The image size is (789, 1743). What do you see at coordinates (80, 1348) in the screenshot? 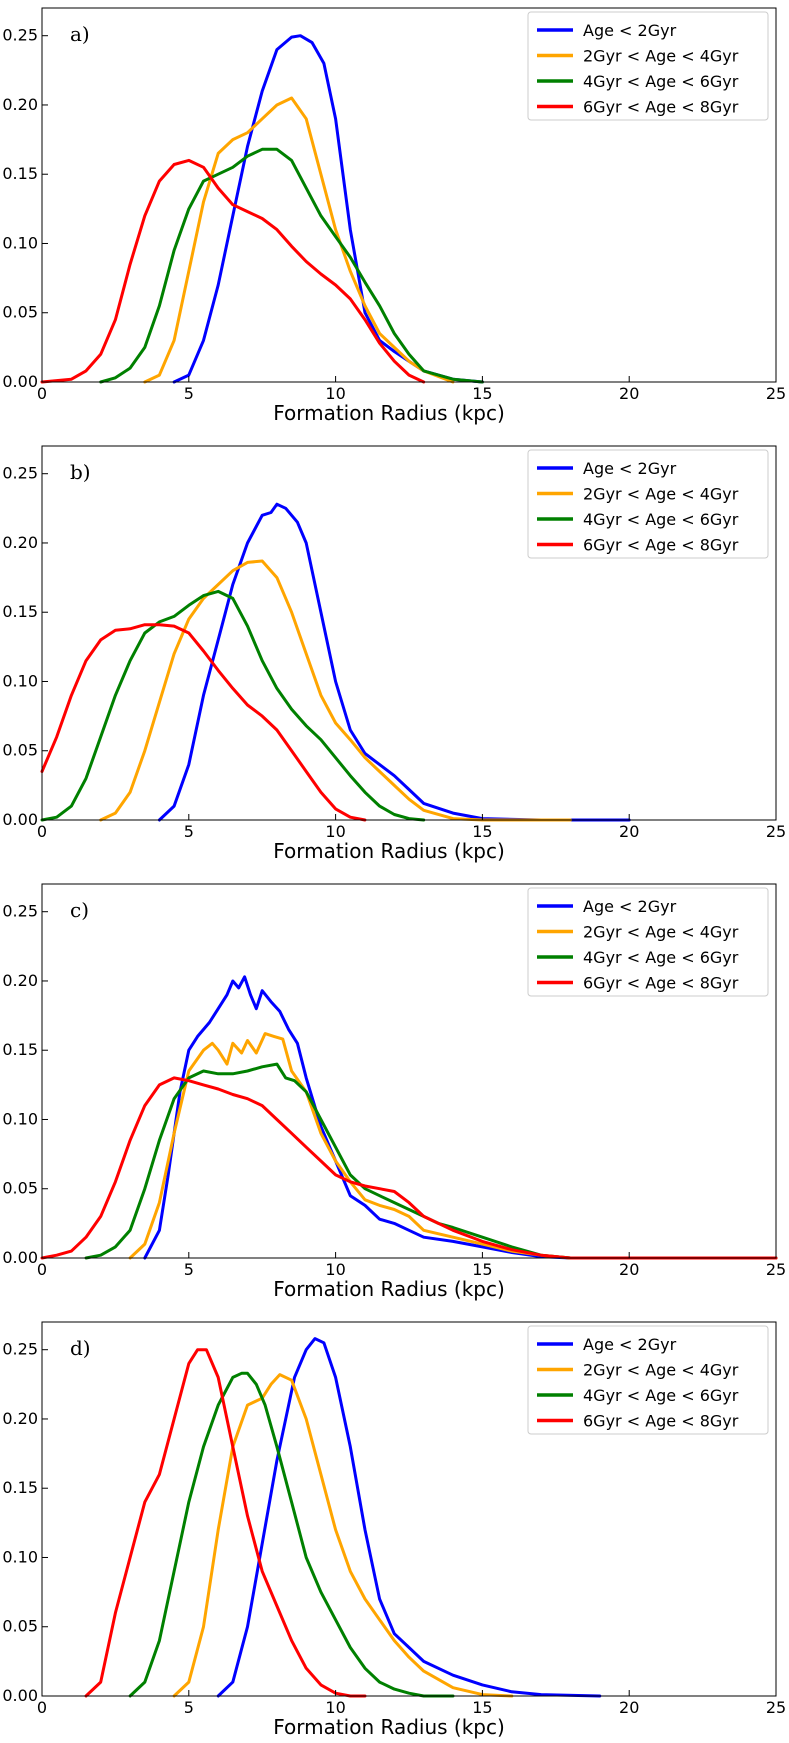
I see `panel-label: d)` at bounding box center [80, 1348].